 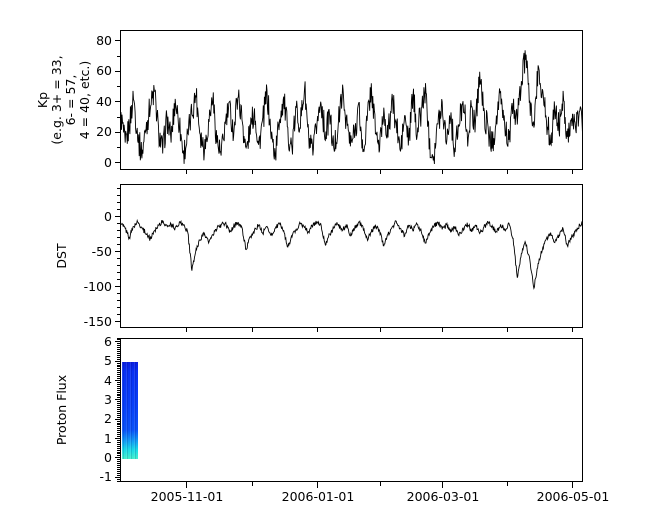 I want to click on y-tick-label: 3, so click(x=108, y=399).